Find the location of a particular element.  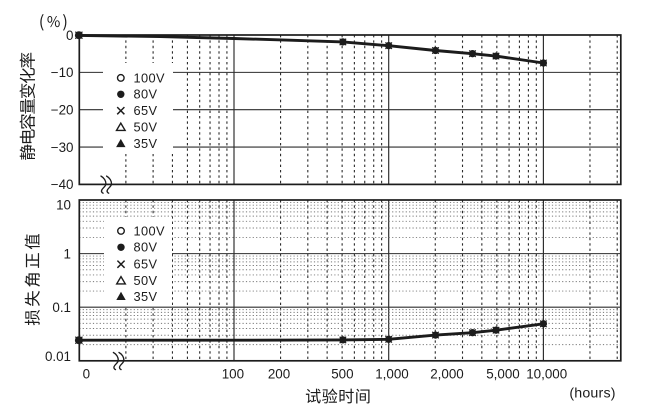

svg-text: 200 is located at coordinates (279, 374).